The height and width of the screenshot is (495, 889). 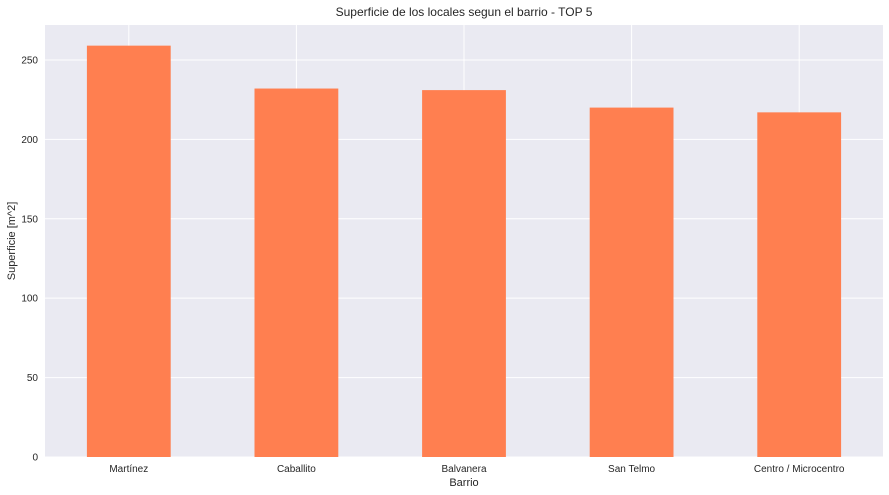 I want to click on y-tick-label: 150, so click(x=29, y=219).